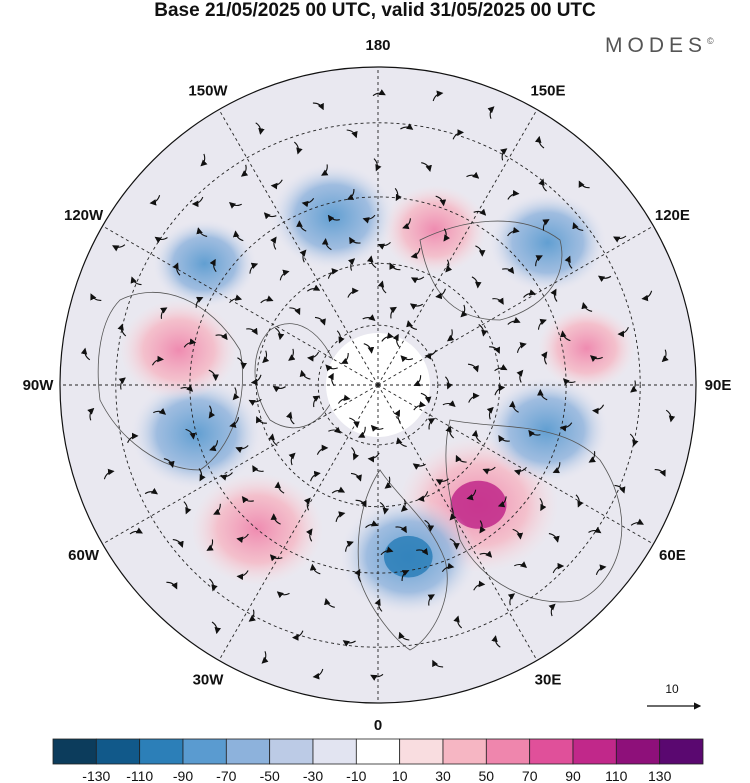  I want to click on wind-scale-legend: 10, so click(674, 696).